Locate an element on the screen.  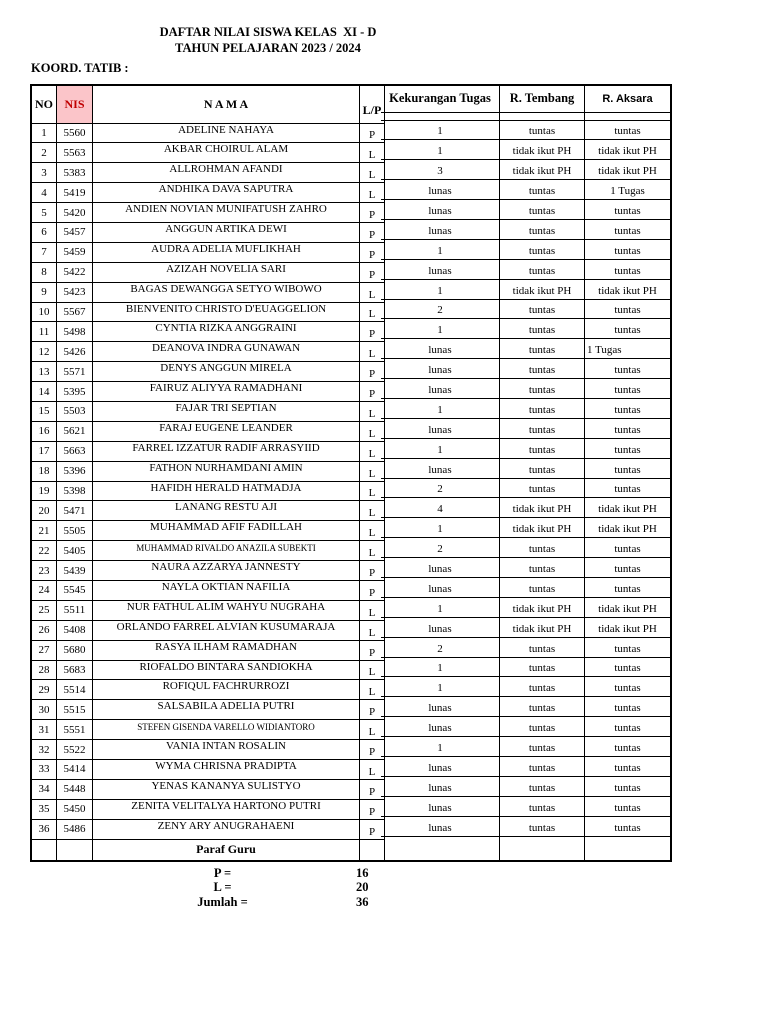
cell-no: 2 is located at coordinates (43, 153).